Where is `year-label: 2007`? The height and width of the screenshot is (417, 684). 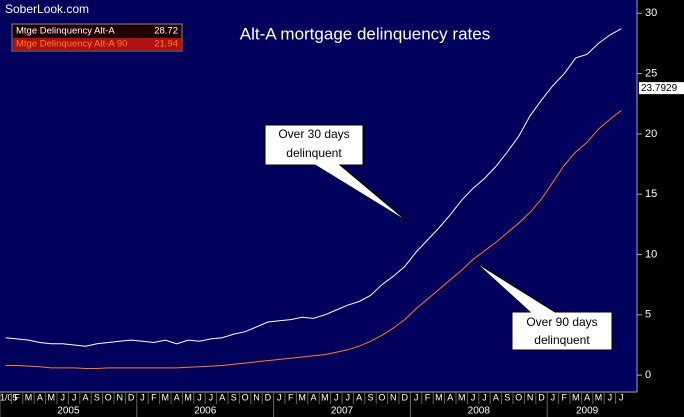 year-label: 2007 is located at coordinates (342, 411).